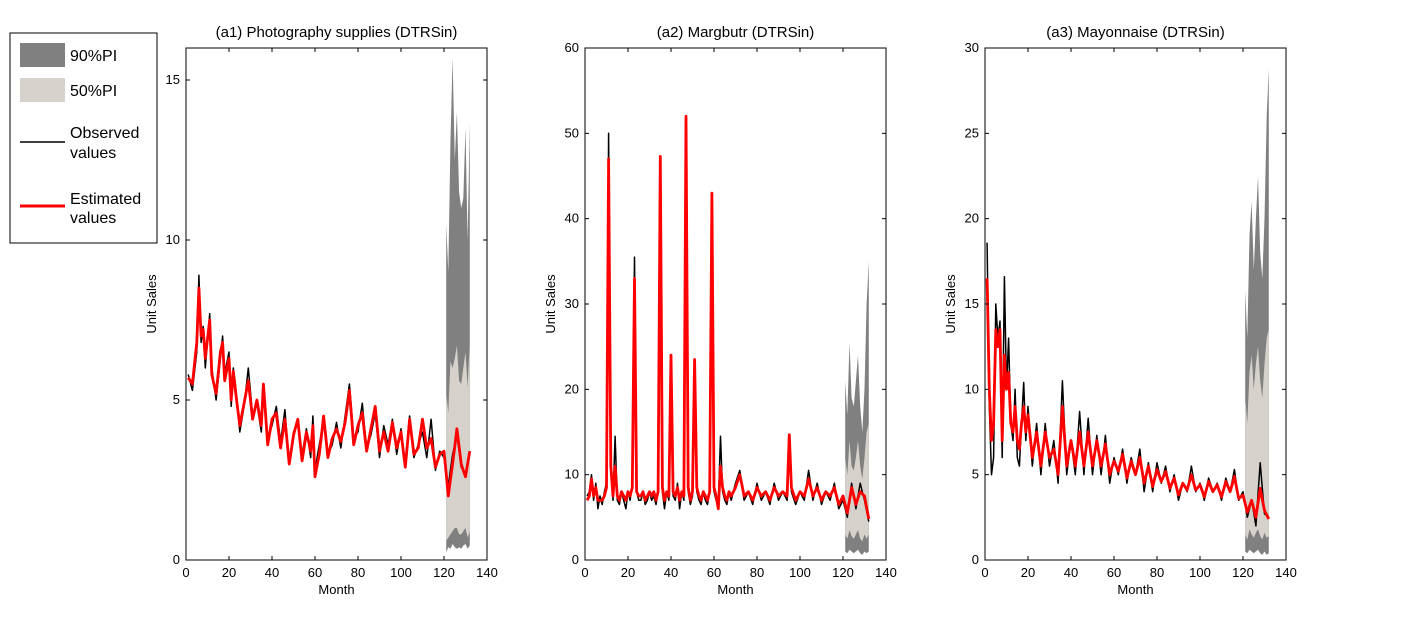  Describe the element at coordinates (42, 55) in the screenshot. I see `legend-swatch-pi90` at that location.